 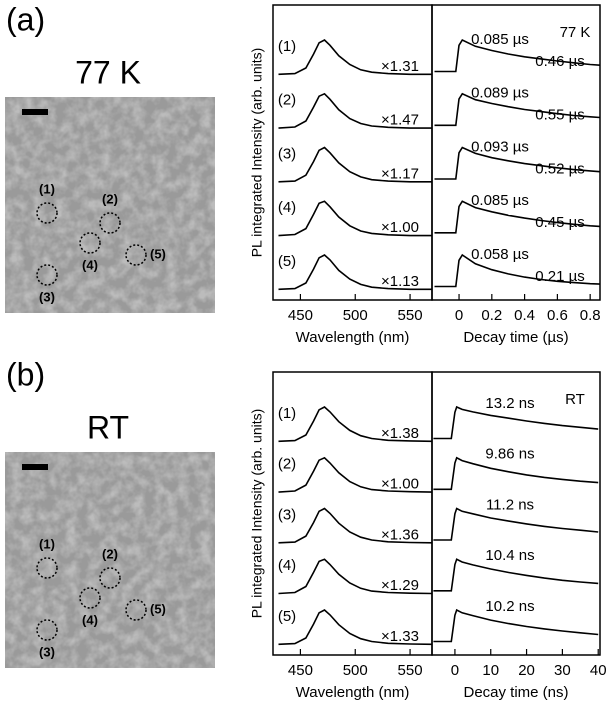 What do you see at coordinates (35, 467) in the screenshot?
I see `scale-bar` at bounding box center [35, 467].